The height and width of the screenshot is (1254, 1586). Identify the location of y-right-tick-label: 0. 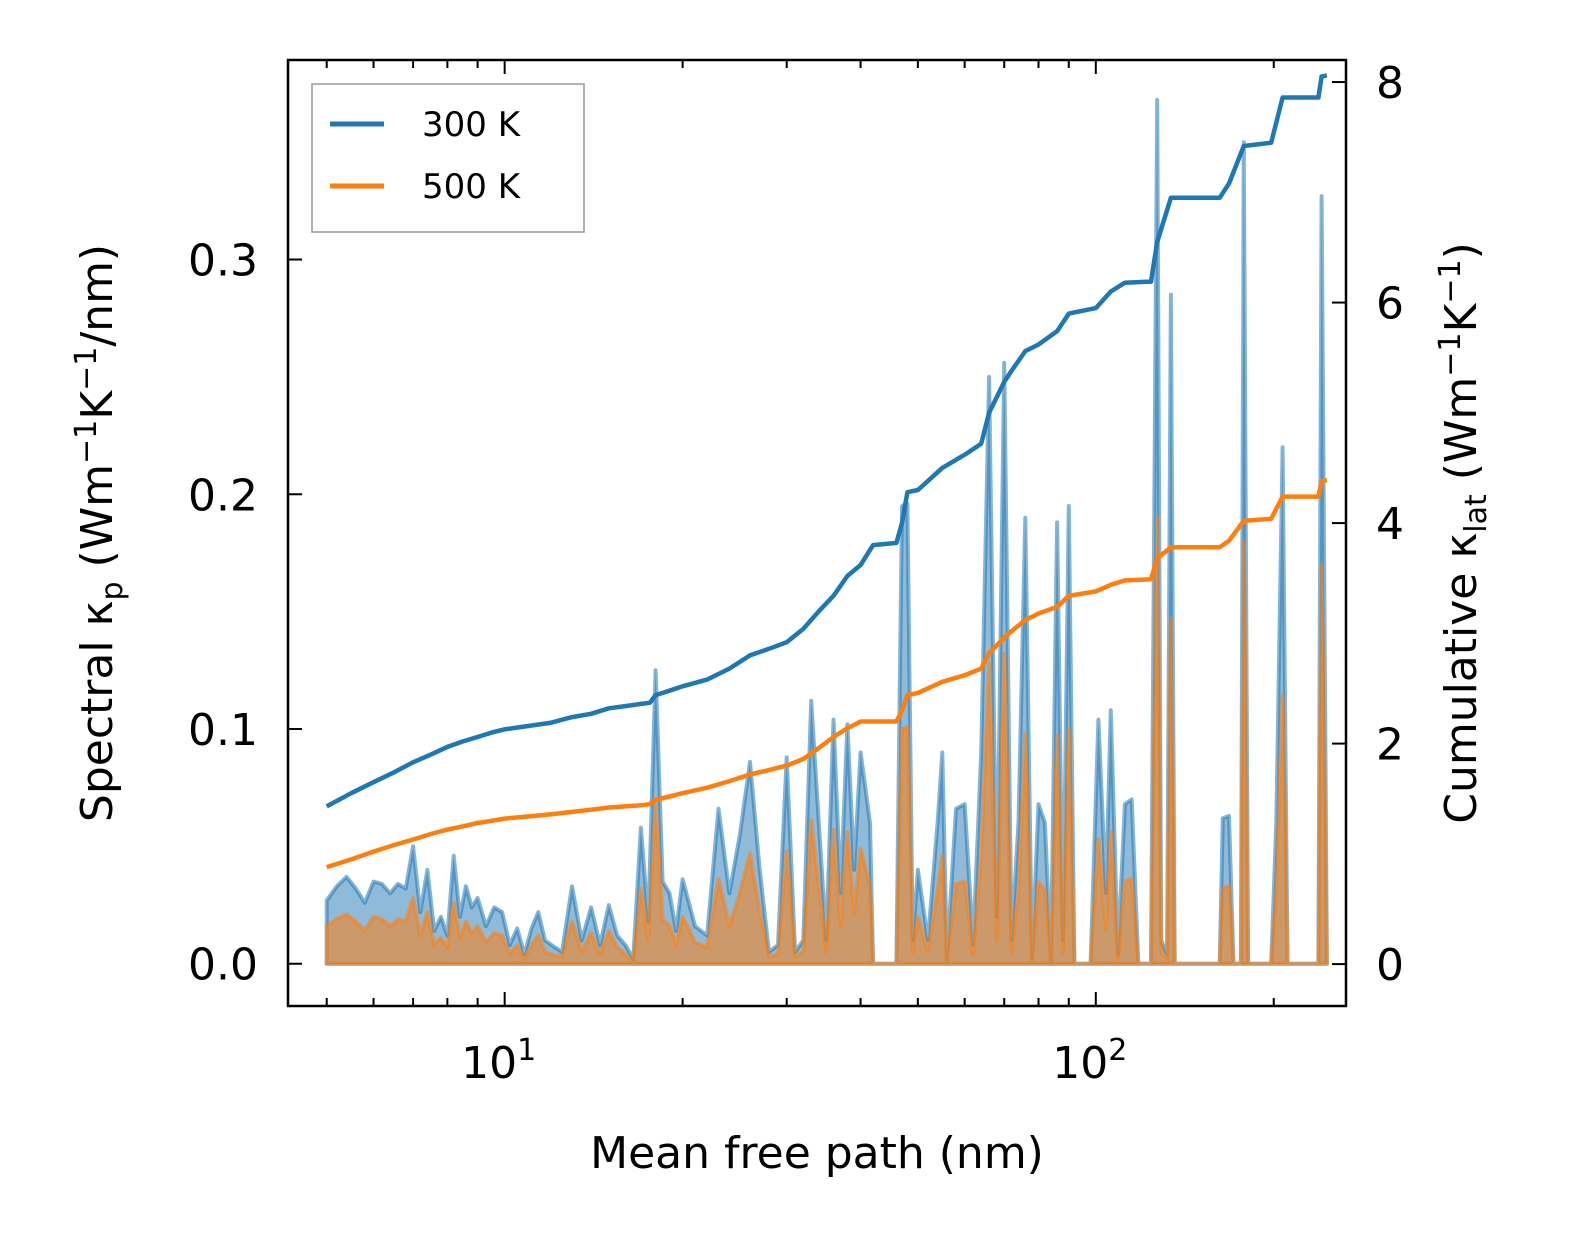
(1390, 965).